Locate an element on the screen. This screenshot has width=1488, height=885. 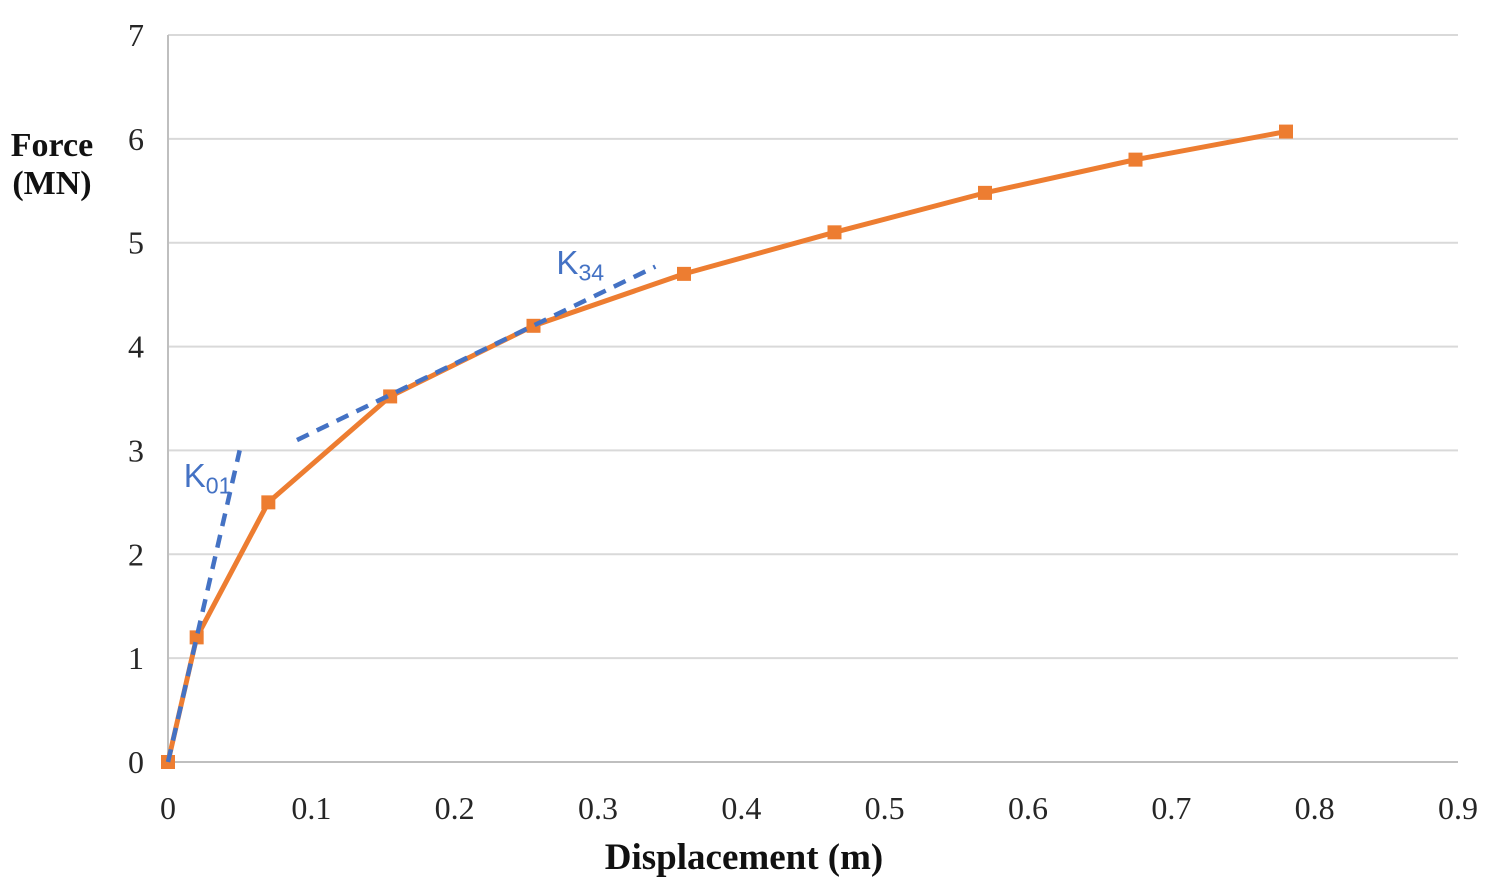
x-tick-label: 0.3 is located at coordinates (598, 808).